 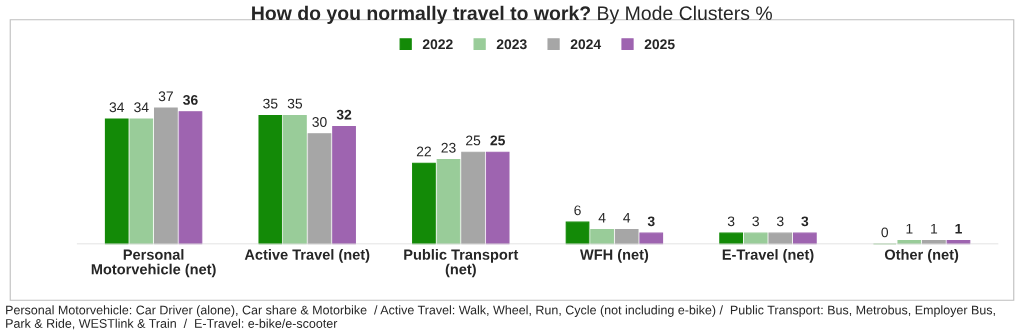 What do you see at coordinates (614, 256) in the screenshot?
I see `x-tick-label: WFH (net)` at bounding box center [614, 256].